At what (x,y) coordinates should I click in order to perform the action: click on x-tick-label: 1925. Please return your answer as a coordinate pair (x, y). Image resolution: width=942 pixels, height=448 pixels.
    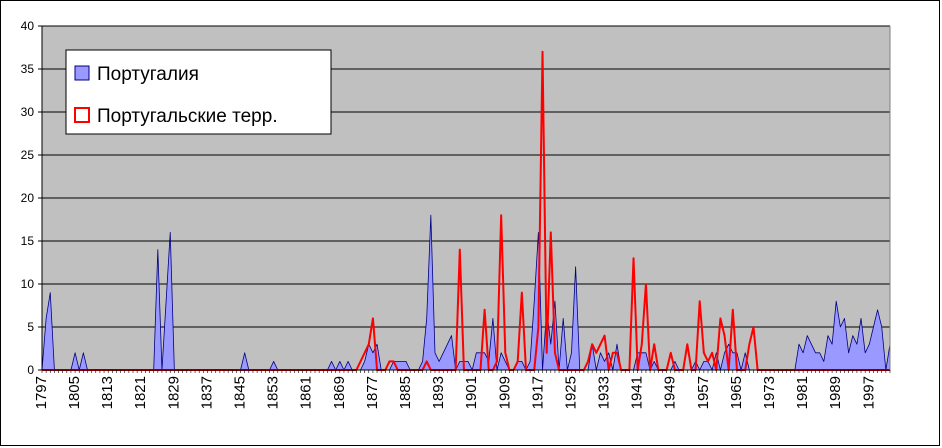
    Looking at the image, I should click on (570, 392).